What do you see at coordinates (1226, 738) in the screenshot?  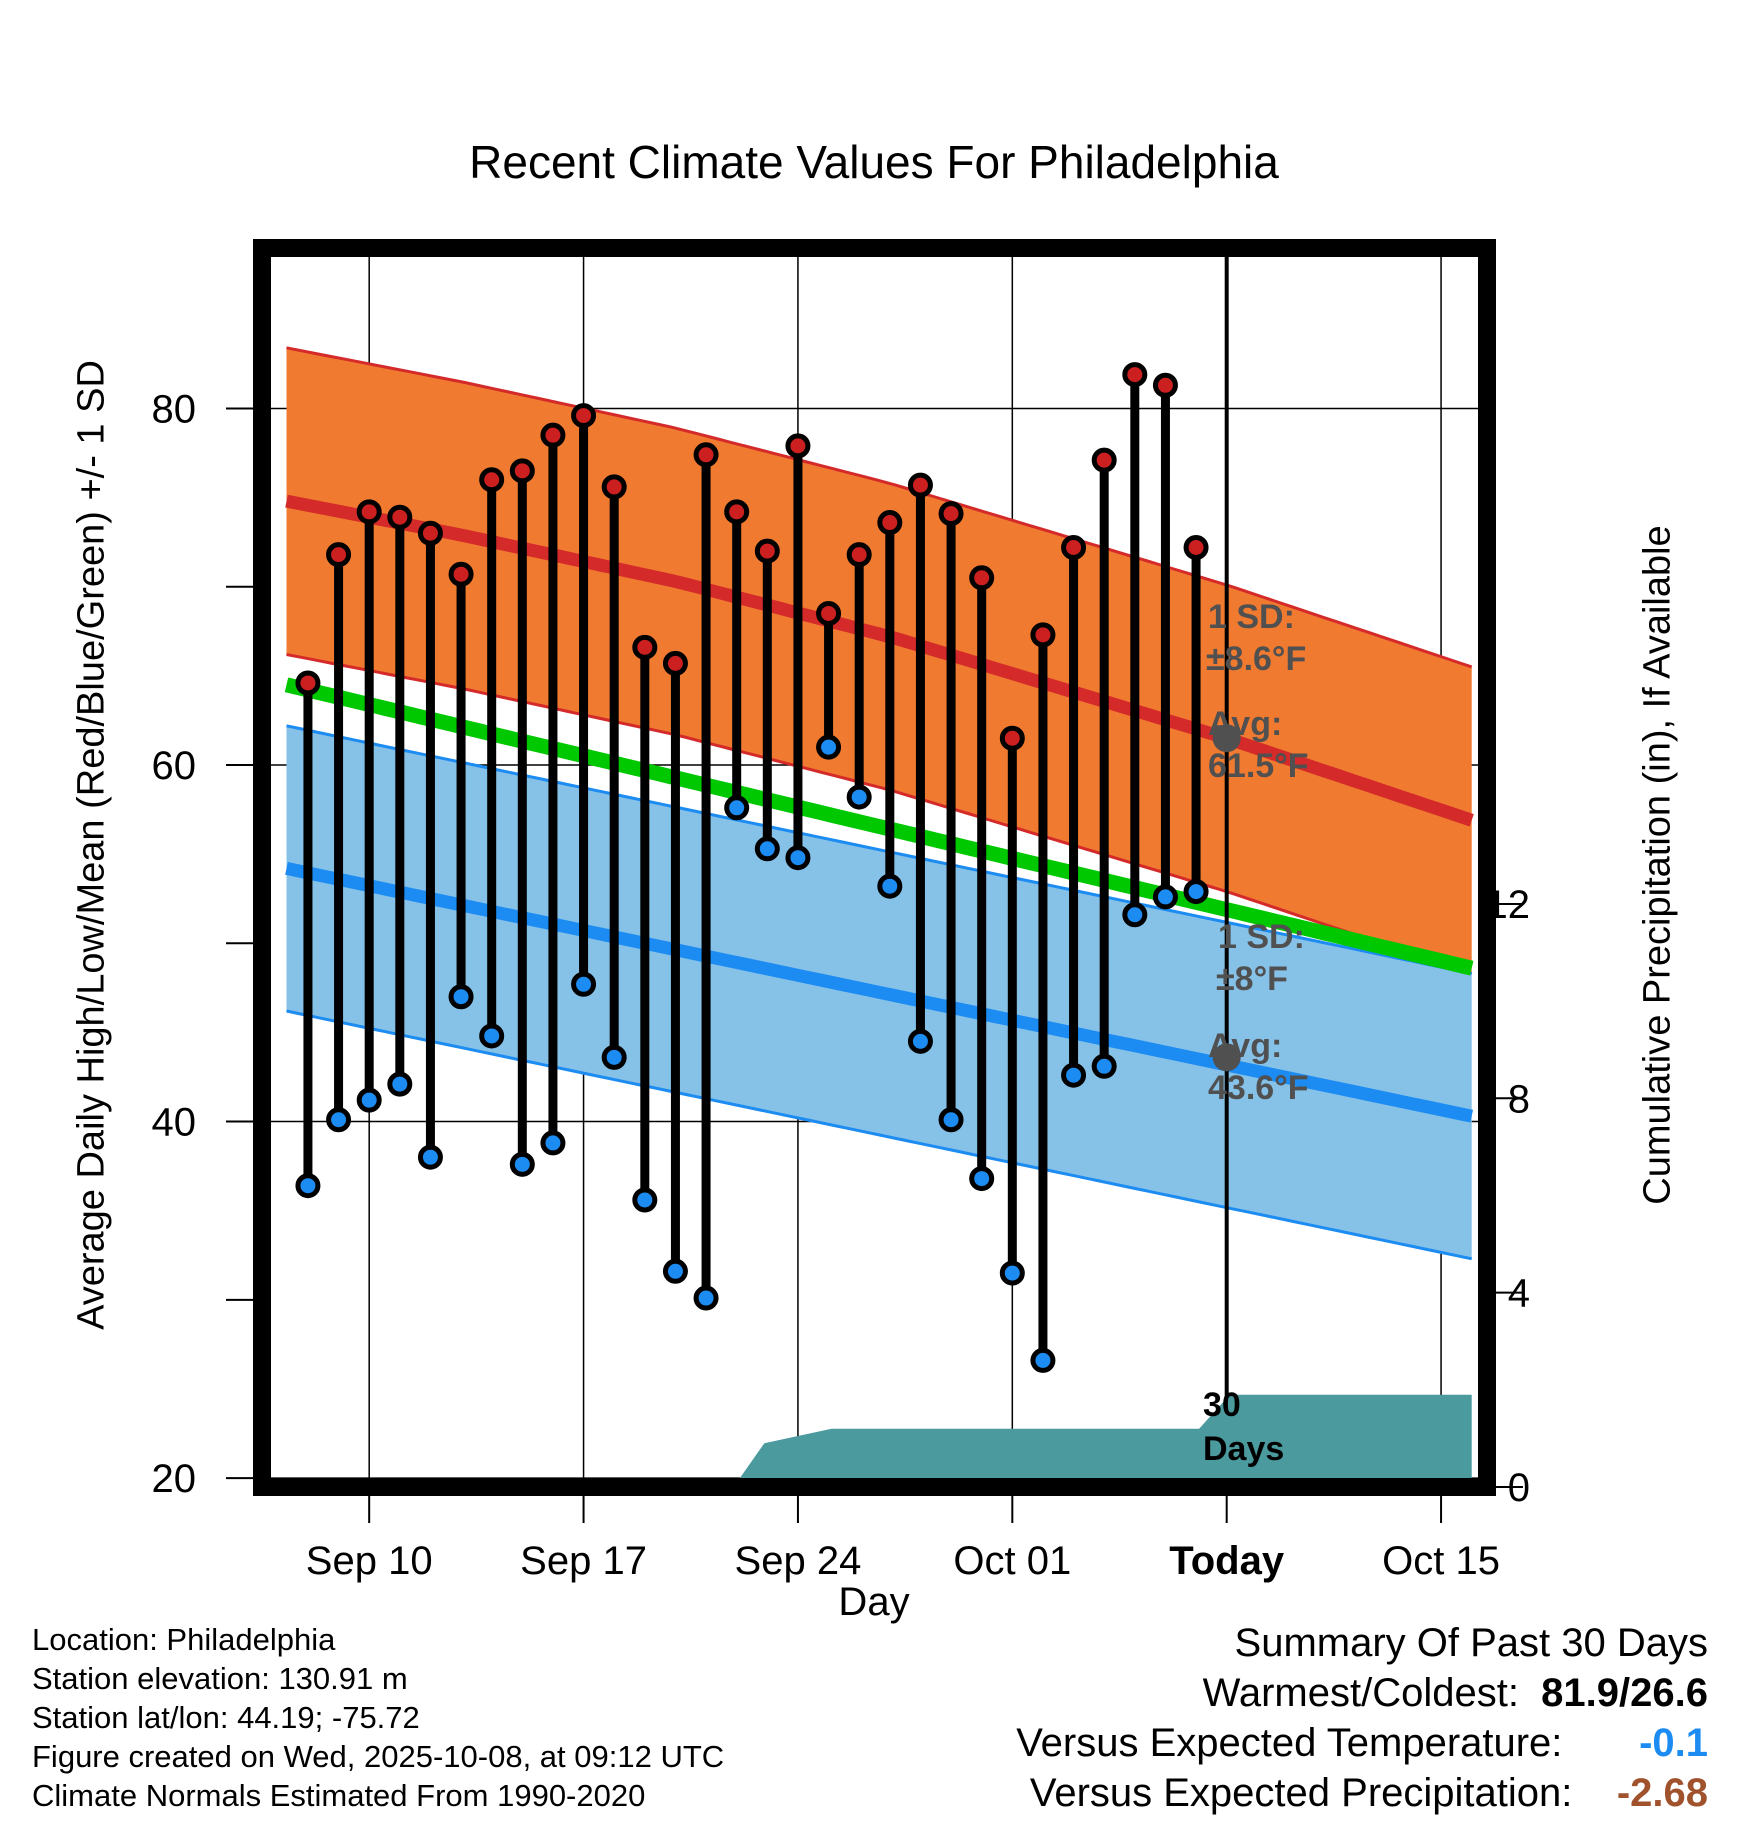 I see `today-high-avg-dot` at bounding box center [1226, 738].